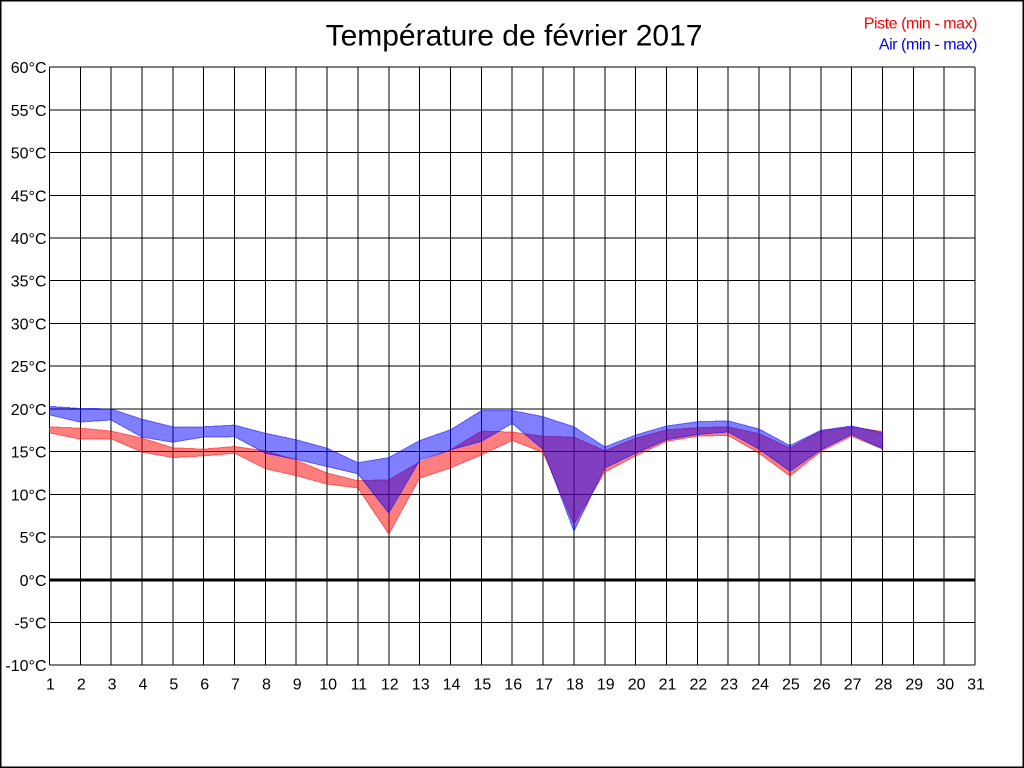  I want to click on svg-text: 23, so click(729, 685).